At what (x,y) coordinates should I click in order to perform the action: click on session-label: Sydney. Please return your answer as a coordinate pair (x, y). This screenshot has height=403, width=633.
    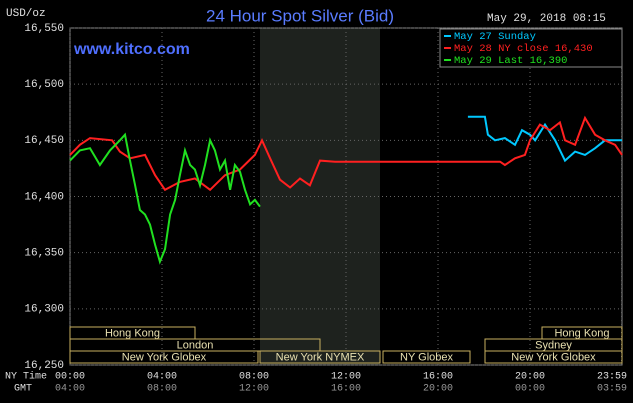
    Looking at the image, I should click on (553, 345).